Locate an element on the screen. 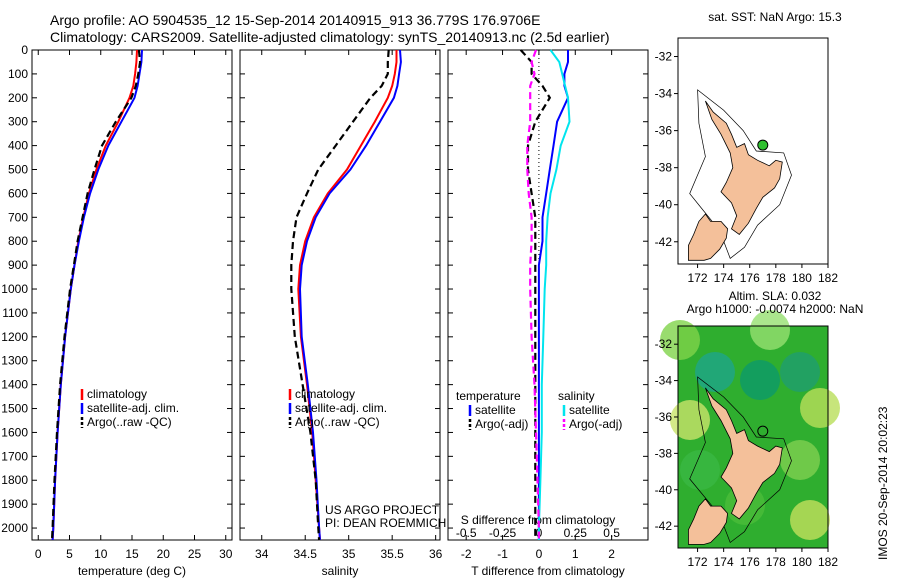 This screenshot has height=580, width=900. y-tick-label: 1000 is located at coordinates (14, 289).